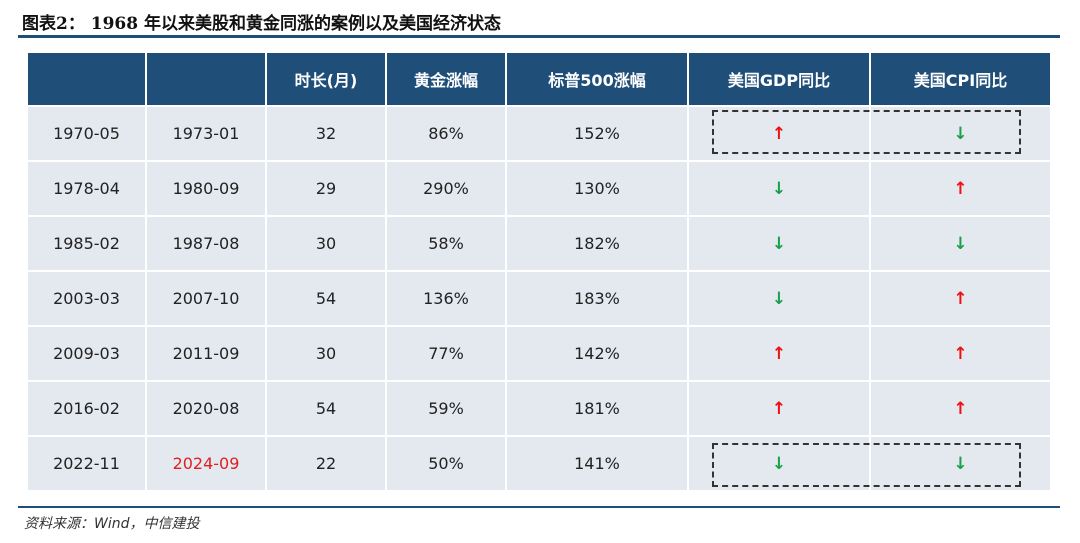  I want to click on cell-start: 2016-02, so click(86, 408).